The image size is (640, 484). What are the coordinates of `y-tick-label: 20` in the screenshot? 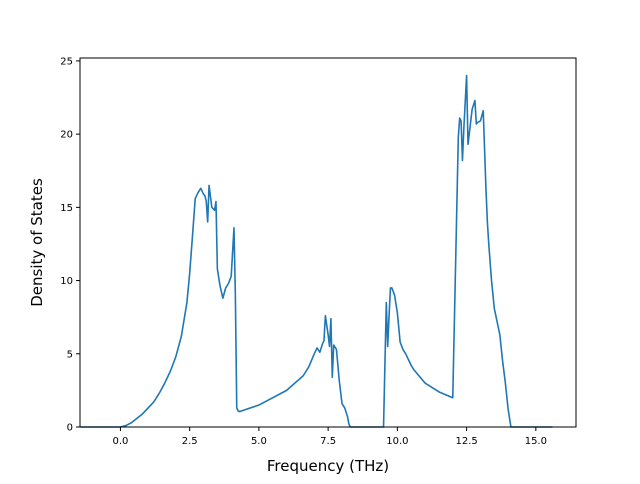 It's located at (66, 135).